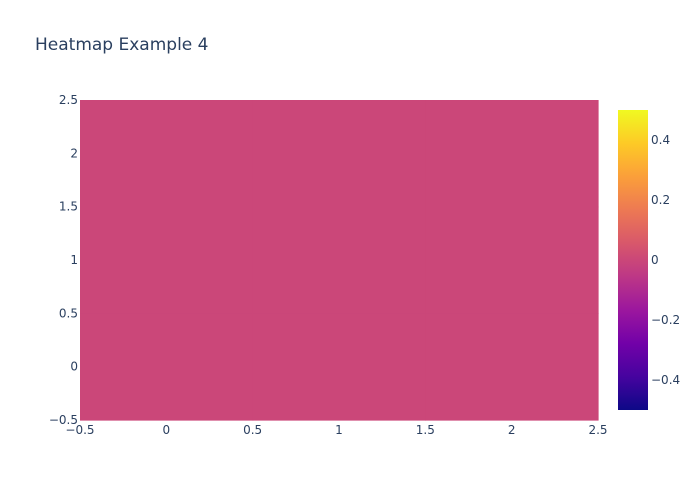 The width and height of the screenshot is (700, 500). I want to click on x-tick-label: 2.5, so click(597, 430).